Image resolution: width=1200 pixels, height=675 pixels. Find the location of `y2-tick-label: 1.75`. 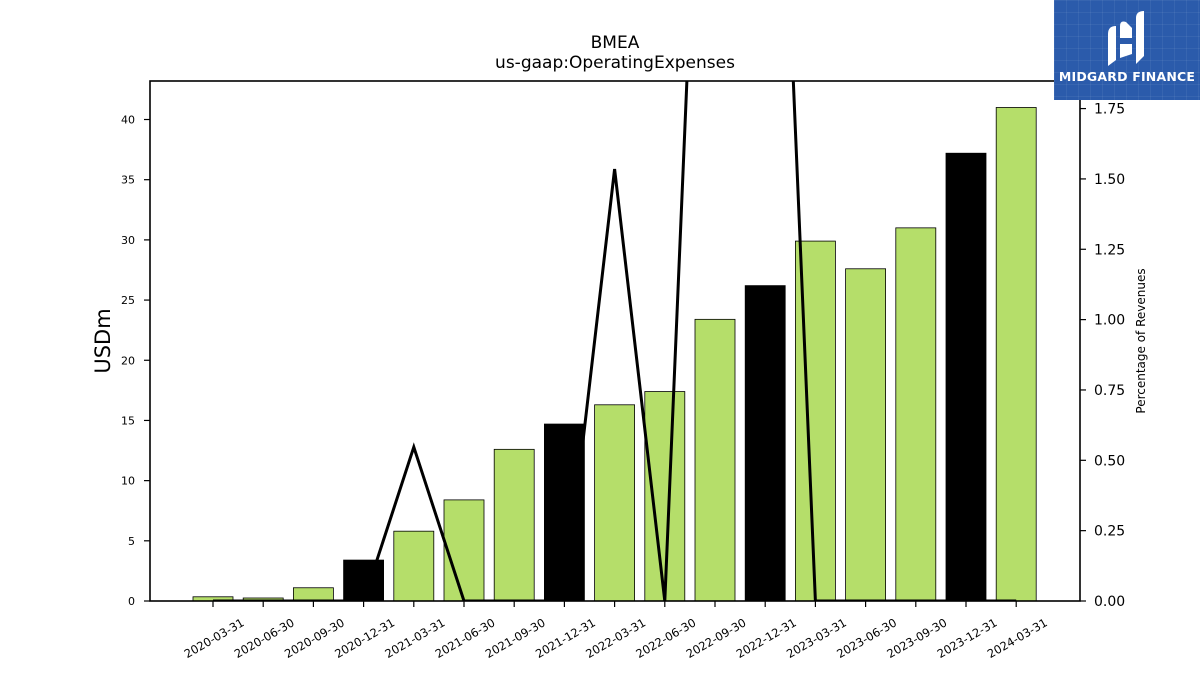

y2-tick-label: 1.75 is located at coordinates (1109, 110).